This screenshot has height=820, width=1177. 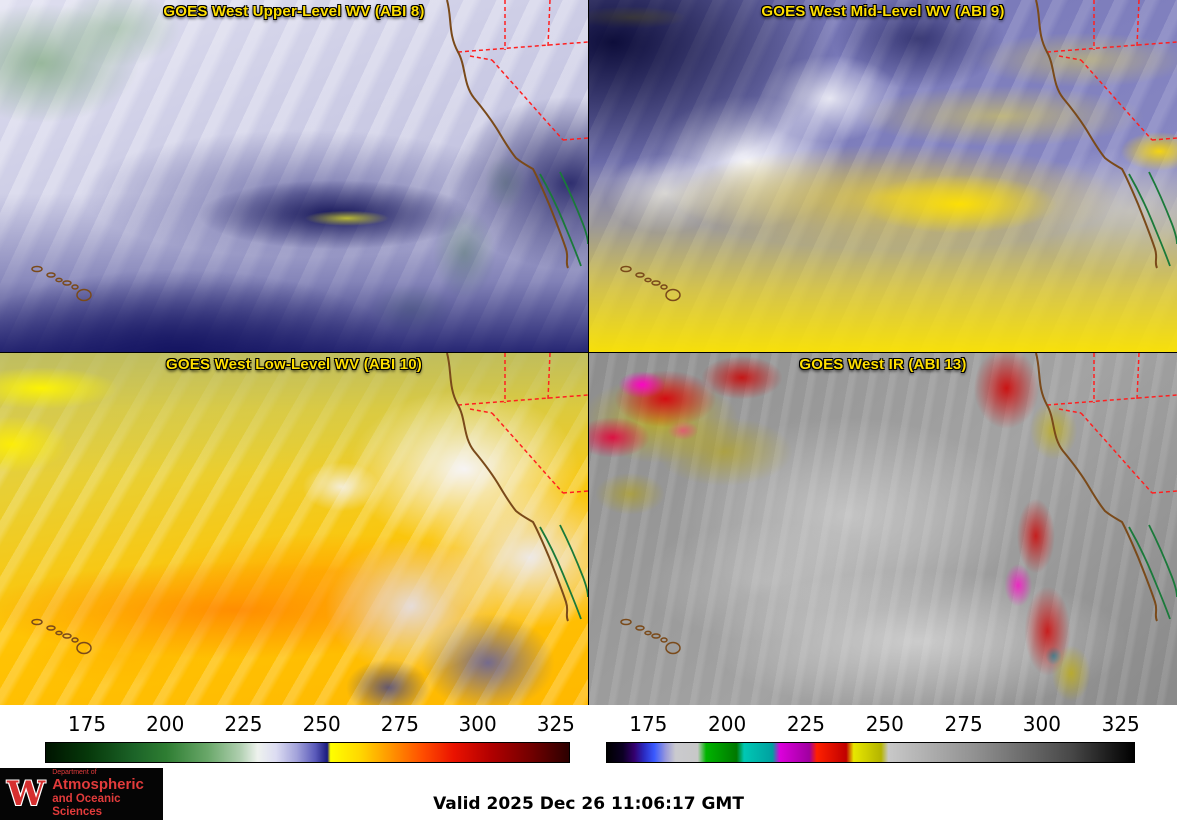 I want to click on wv-colorbar-gradient, so click(x=307, y=752).